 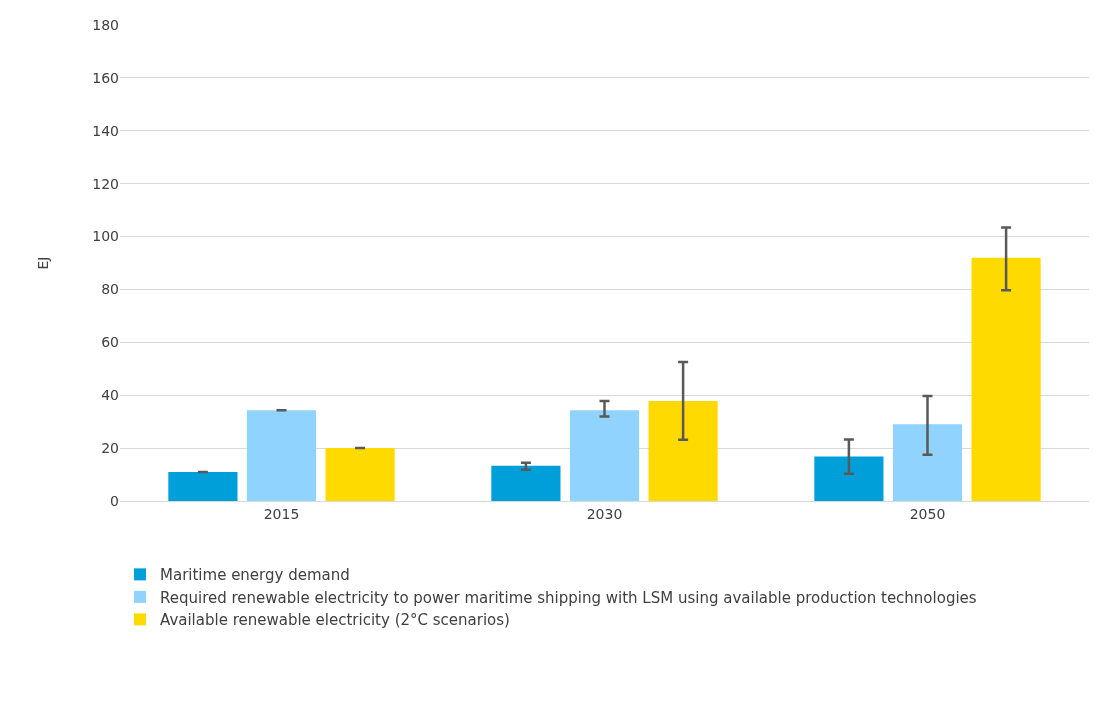 I want to click on y-tick-label: 160, so click(x=105, y=77).